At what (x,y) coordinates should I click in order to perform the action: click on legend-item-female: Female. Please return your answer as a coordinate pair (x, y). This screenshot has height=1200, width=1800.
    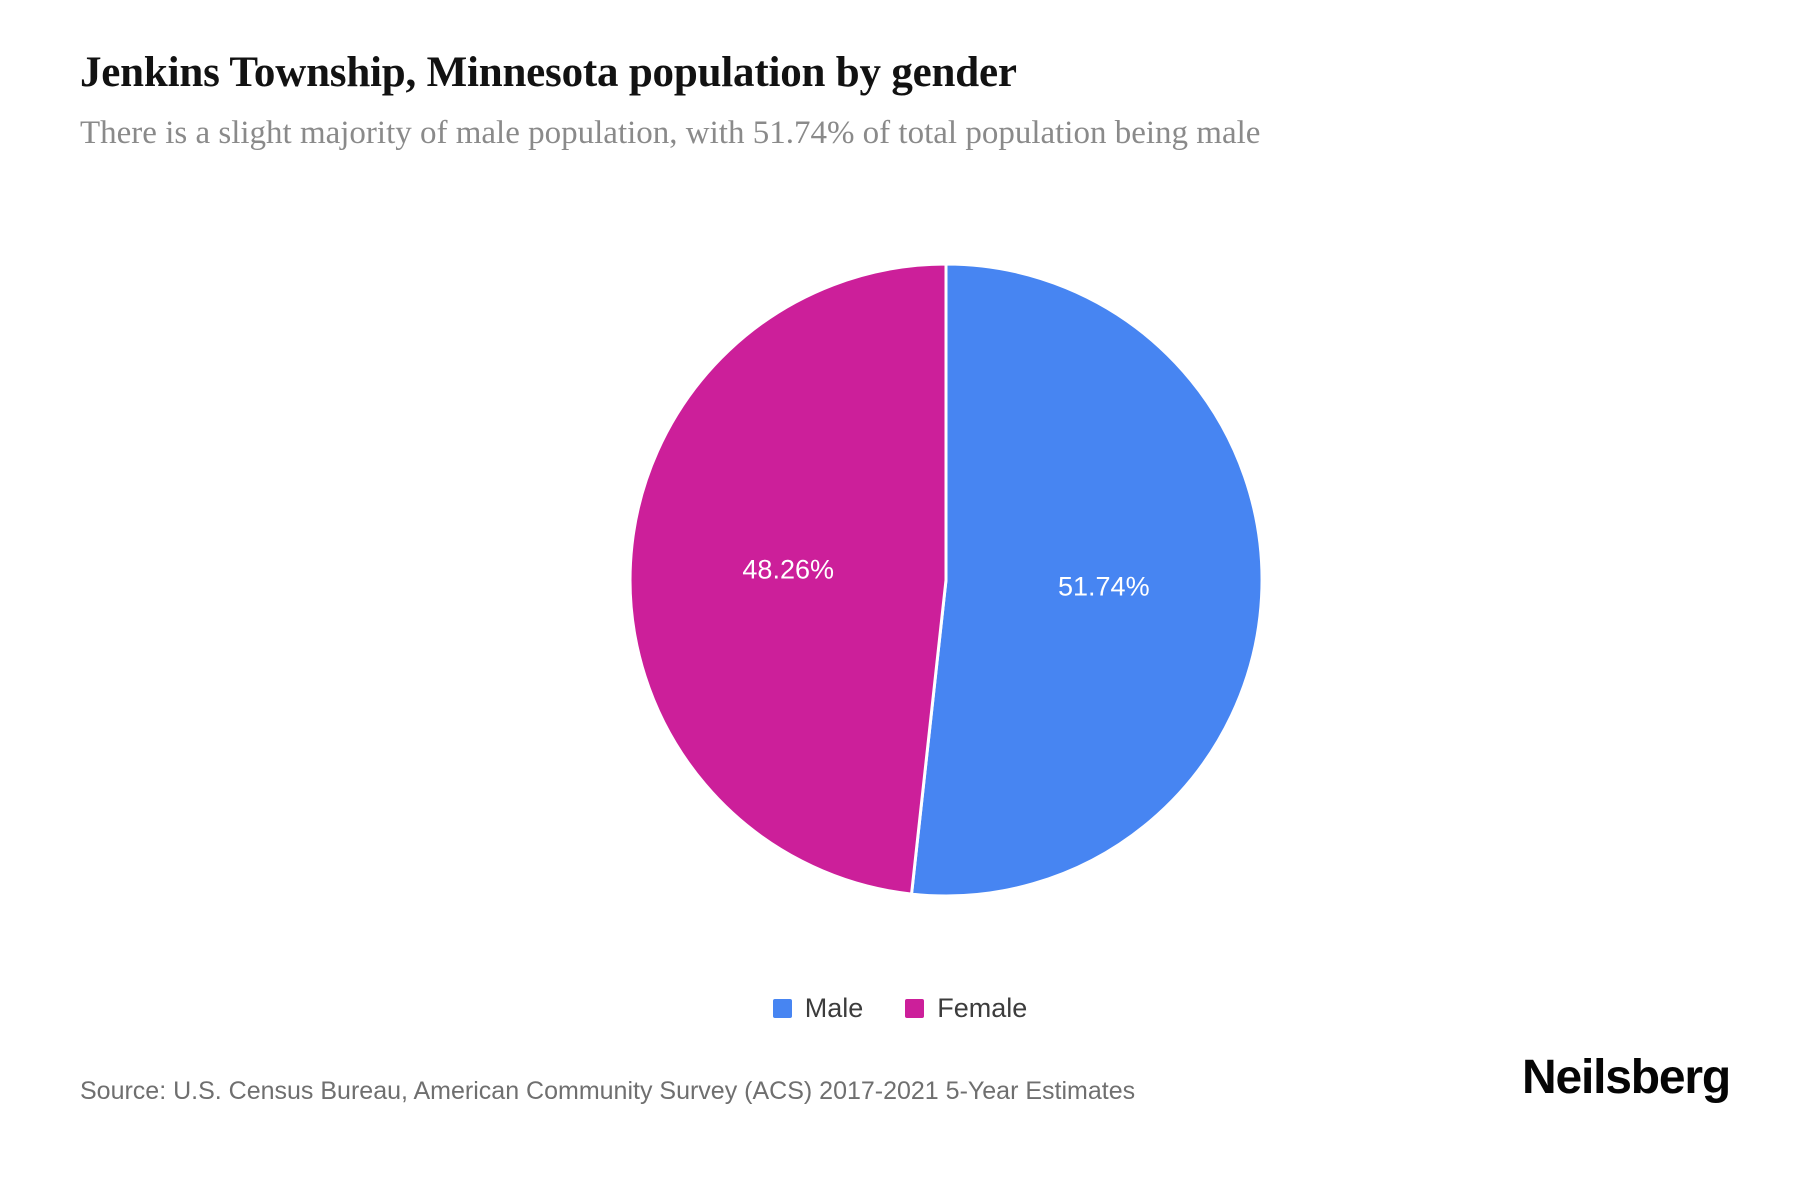
    Looking at the image, I should click on (966, 1008).